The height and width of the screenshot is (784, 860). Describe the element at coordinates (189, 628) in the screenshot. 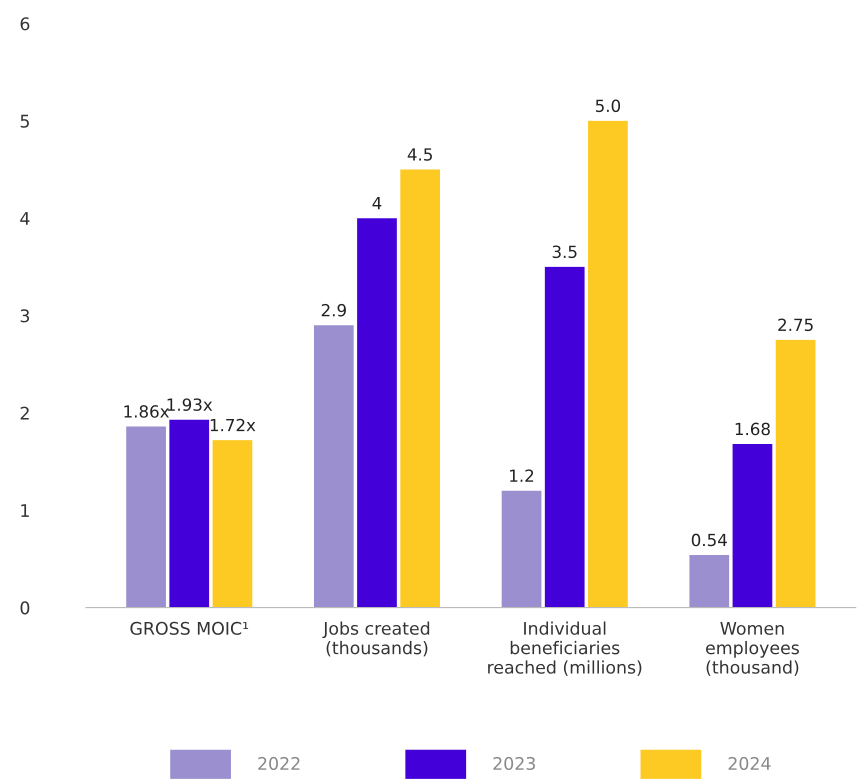

I see `x-tick-label: GROSS MOIC¹` at that location.